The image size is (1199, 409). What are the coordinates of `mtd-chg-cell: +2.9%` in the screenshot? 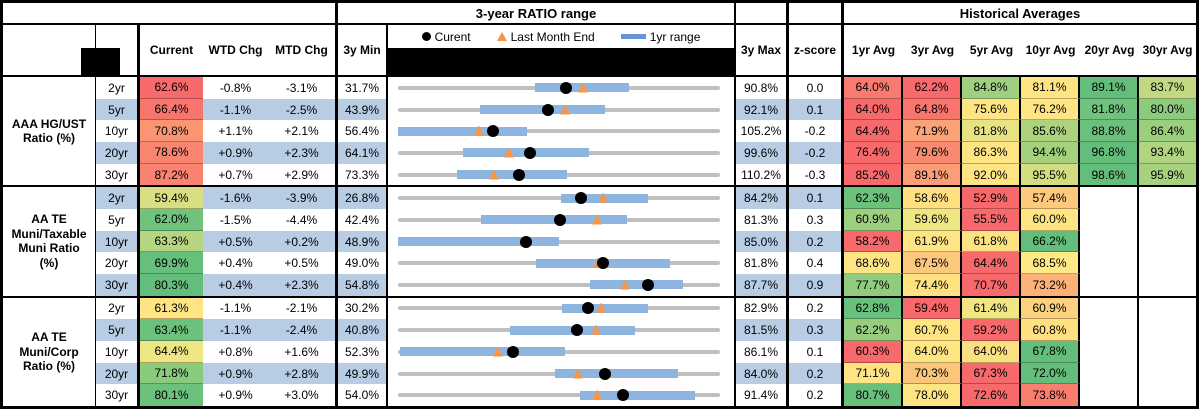 It's located at (303, 174).